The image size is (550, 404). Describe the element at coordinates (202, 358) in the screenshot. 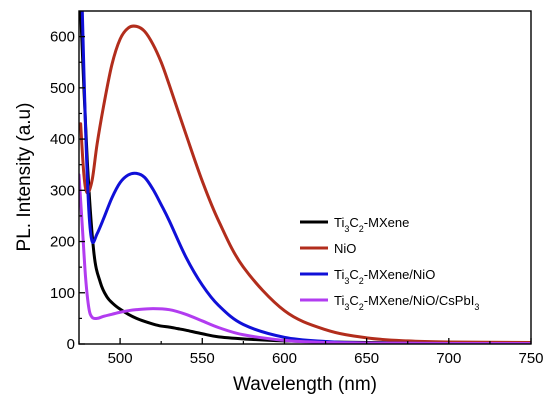

I see `x-tick-label: 550` at that location.